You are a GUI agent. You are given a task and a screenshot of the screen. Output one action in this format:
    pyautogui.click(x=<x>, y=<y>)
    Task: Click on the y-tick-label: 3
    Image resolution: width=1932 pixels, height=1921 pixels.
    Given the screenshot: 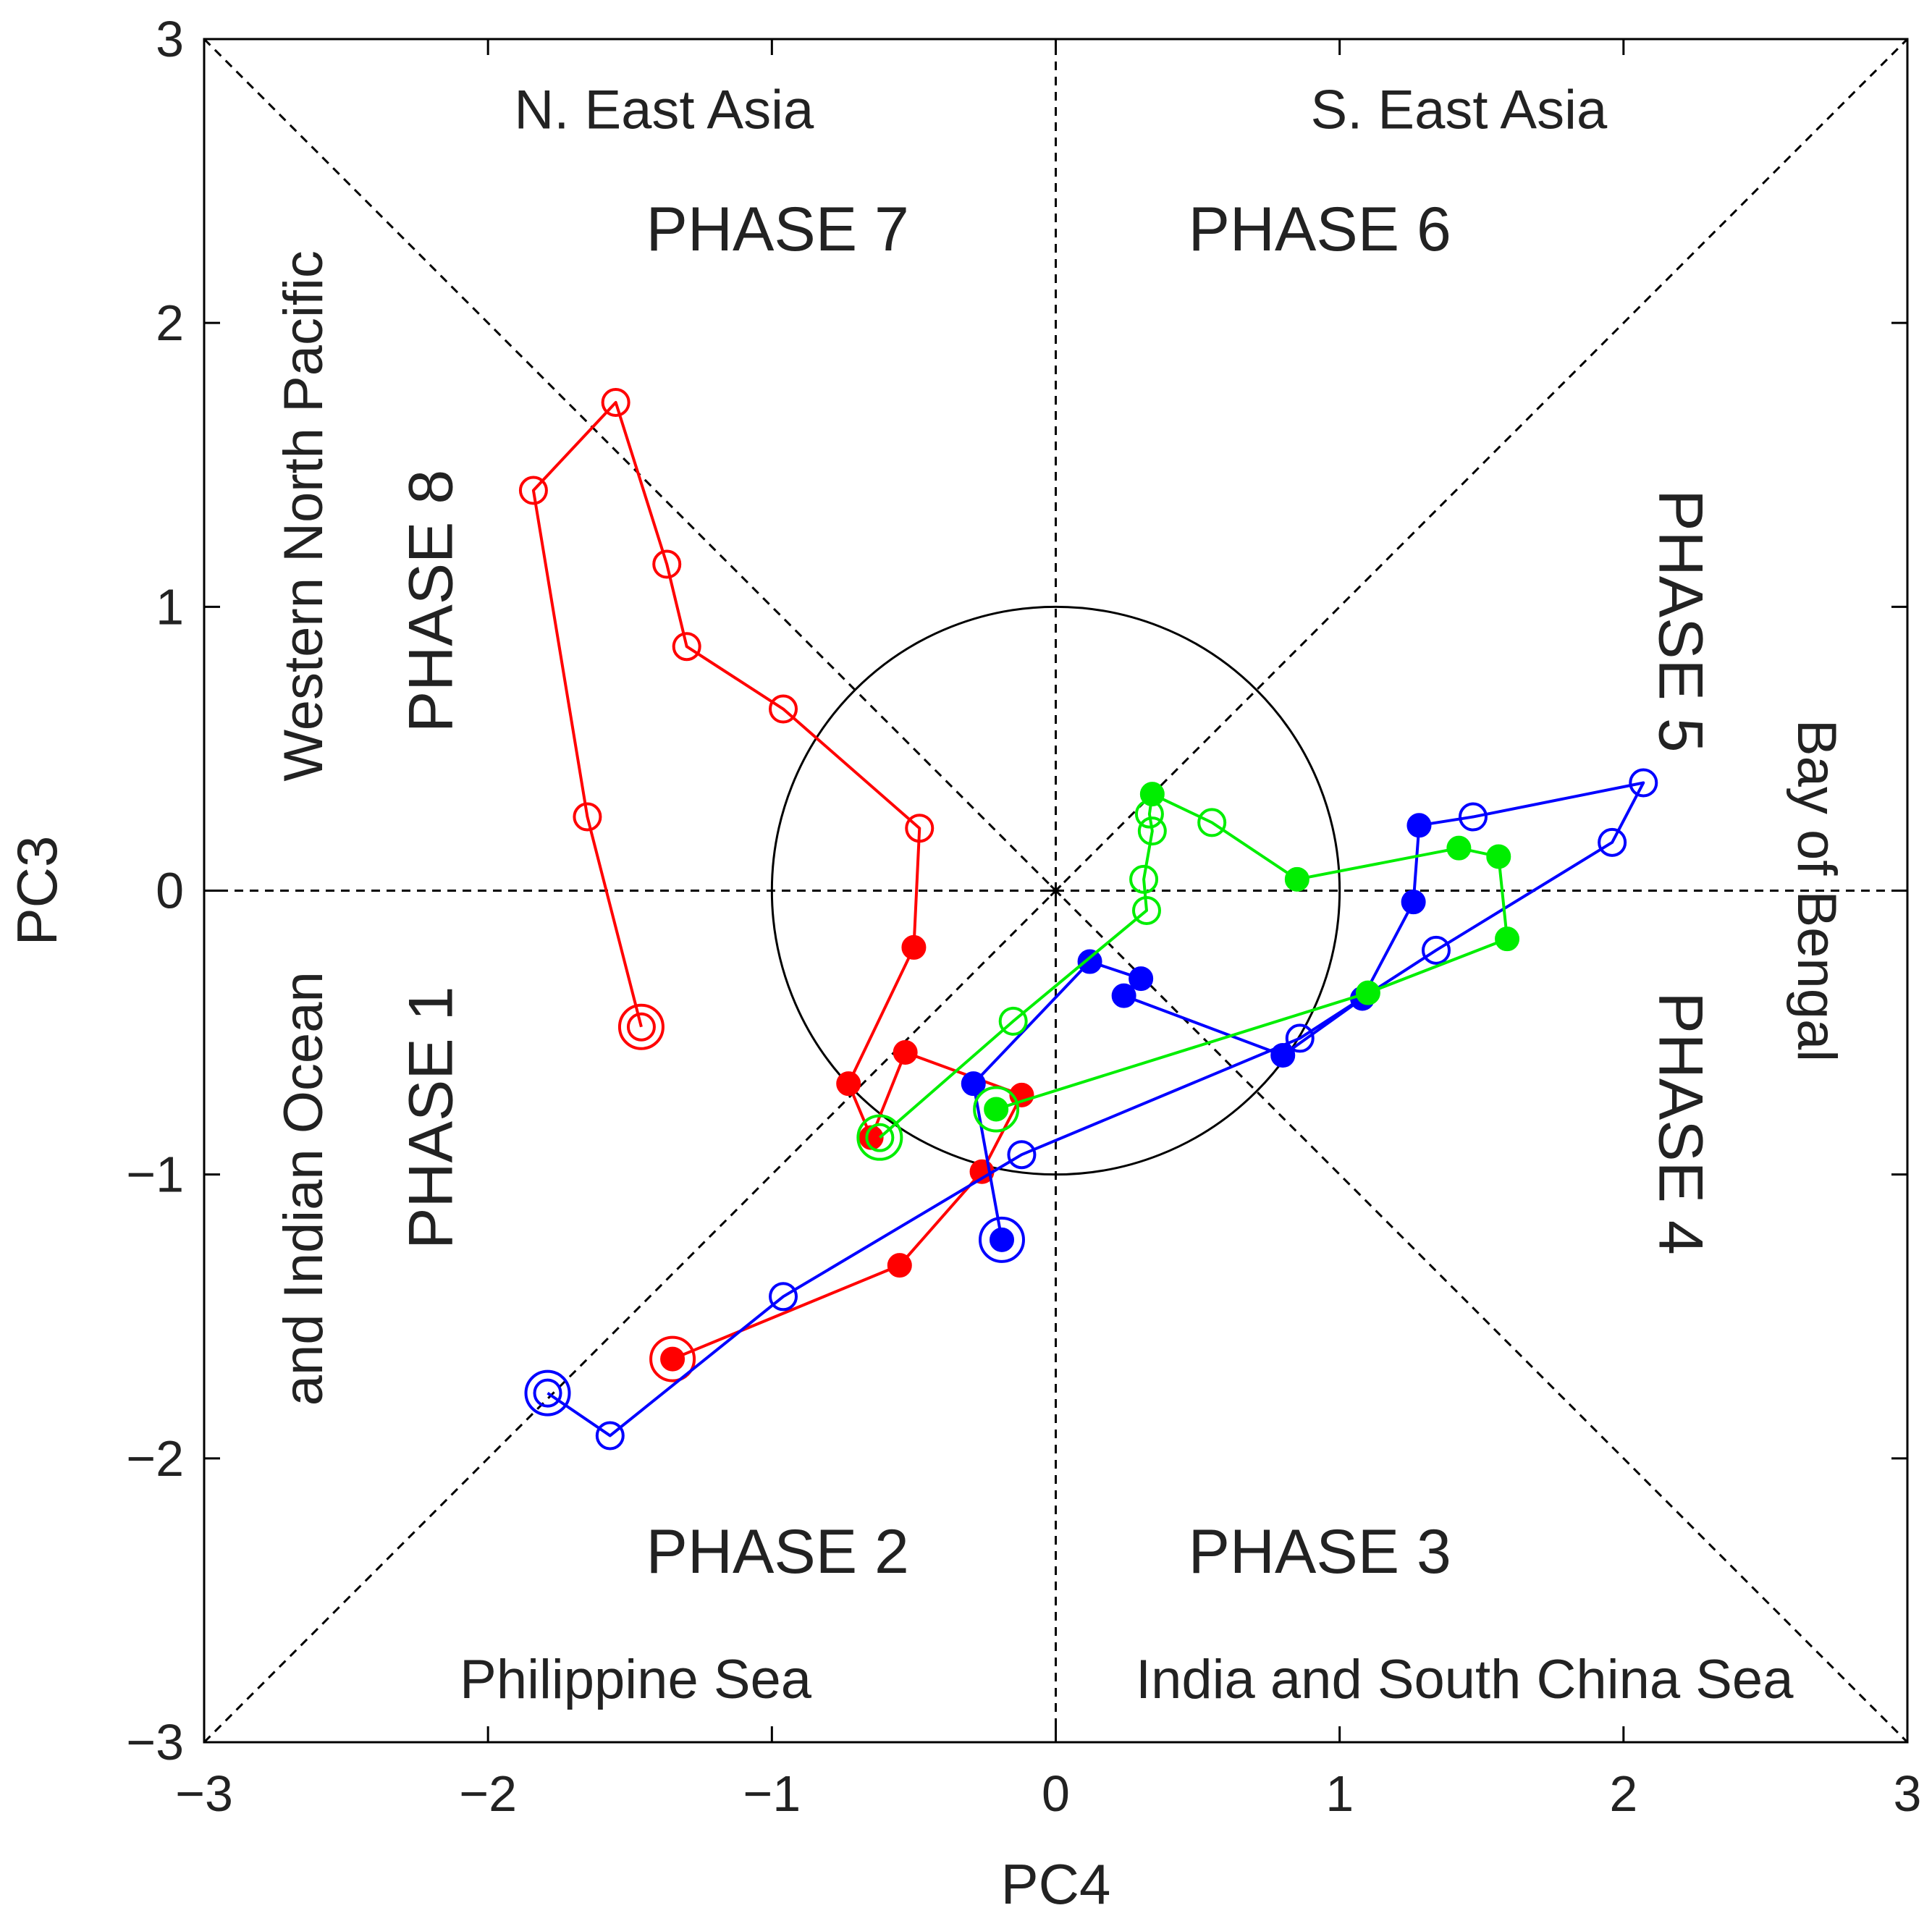 What is the action you would take?
    pyautogui.click(x=170, y=39)
    